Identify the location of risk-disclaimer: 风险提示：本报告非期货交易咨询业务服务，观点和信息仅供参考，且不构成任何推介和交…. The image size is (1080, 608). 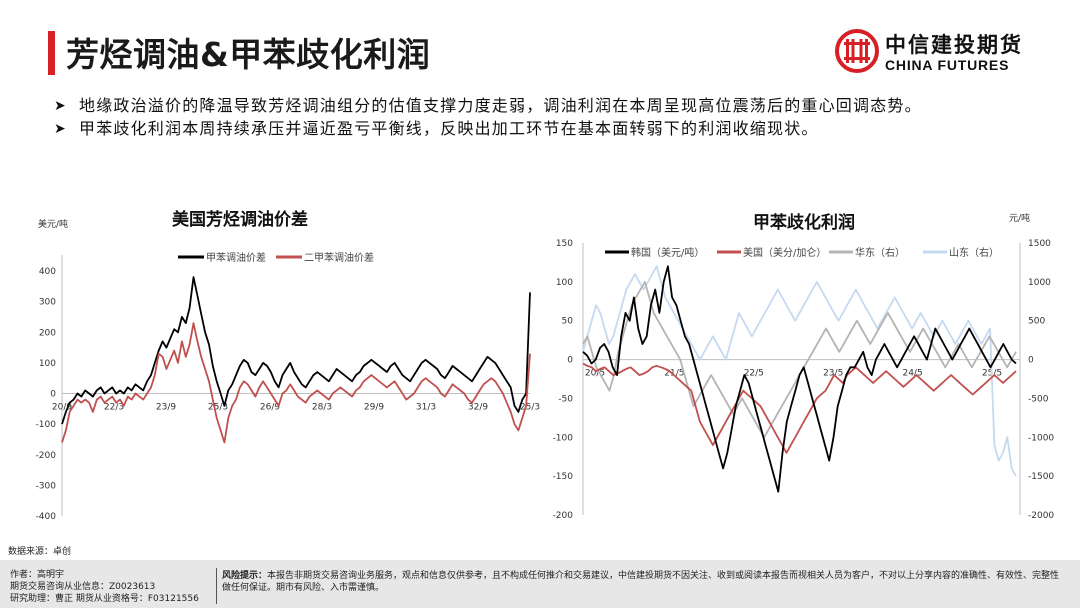
(642, 582).